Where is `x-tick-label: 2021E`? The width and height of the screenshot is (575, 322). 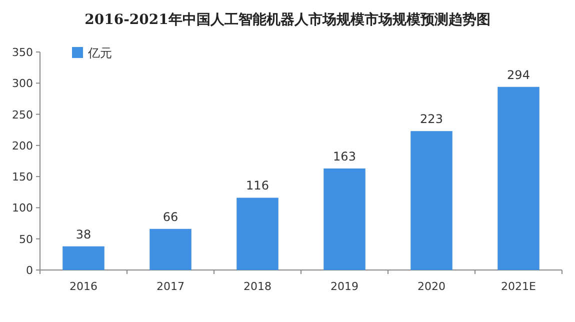
x-tick-label: 2021E is located at coordinates (518, 286).